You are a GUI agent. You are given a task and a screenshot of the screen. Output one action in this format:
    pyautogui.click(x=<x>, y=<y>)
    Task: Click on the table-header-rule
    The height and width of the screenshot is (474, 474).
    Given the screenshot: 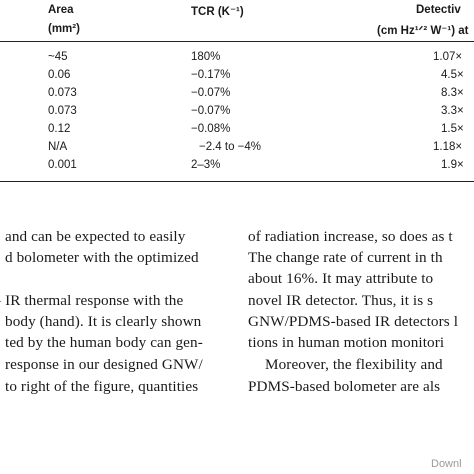 What is the action you would take?
    pyautogui.click(x=237, y=41)
    